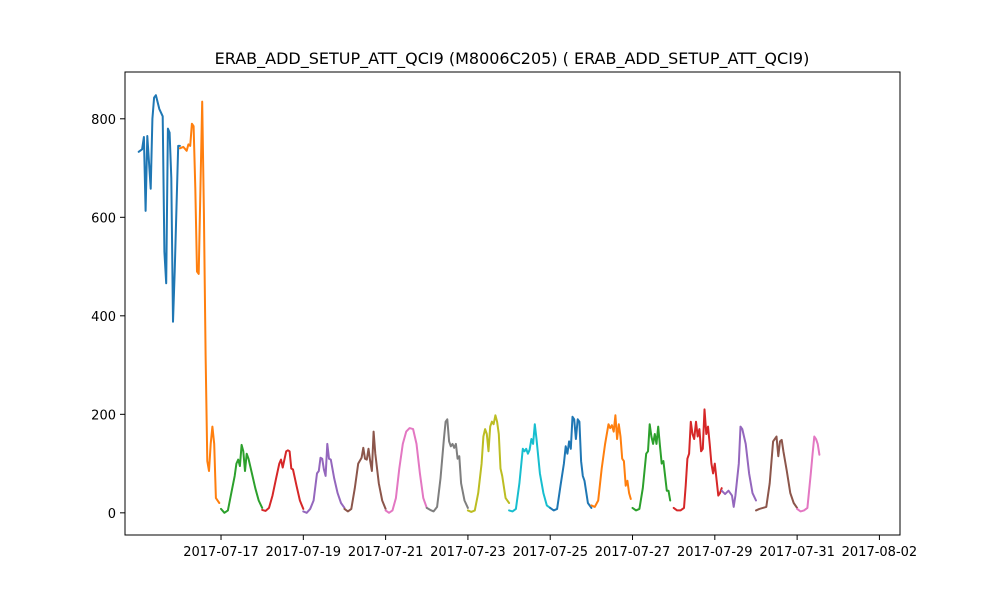 The width and height of the screenshot is (1000, 600). Describe the element at coordinates (304, 552) in the screenshot. I see `x-tick-label: 2017-07-19` at that location.